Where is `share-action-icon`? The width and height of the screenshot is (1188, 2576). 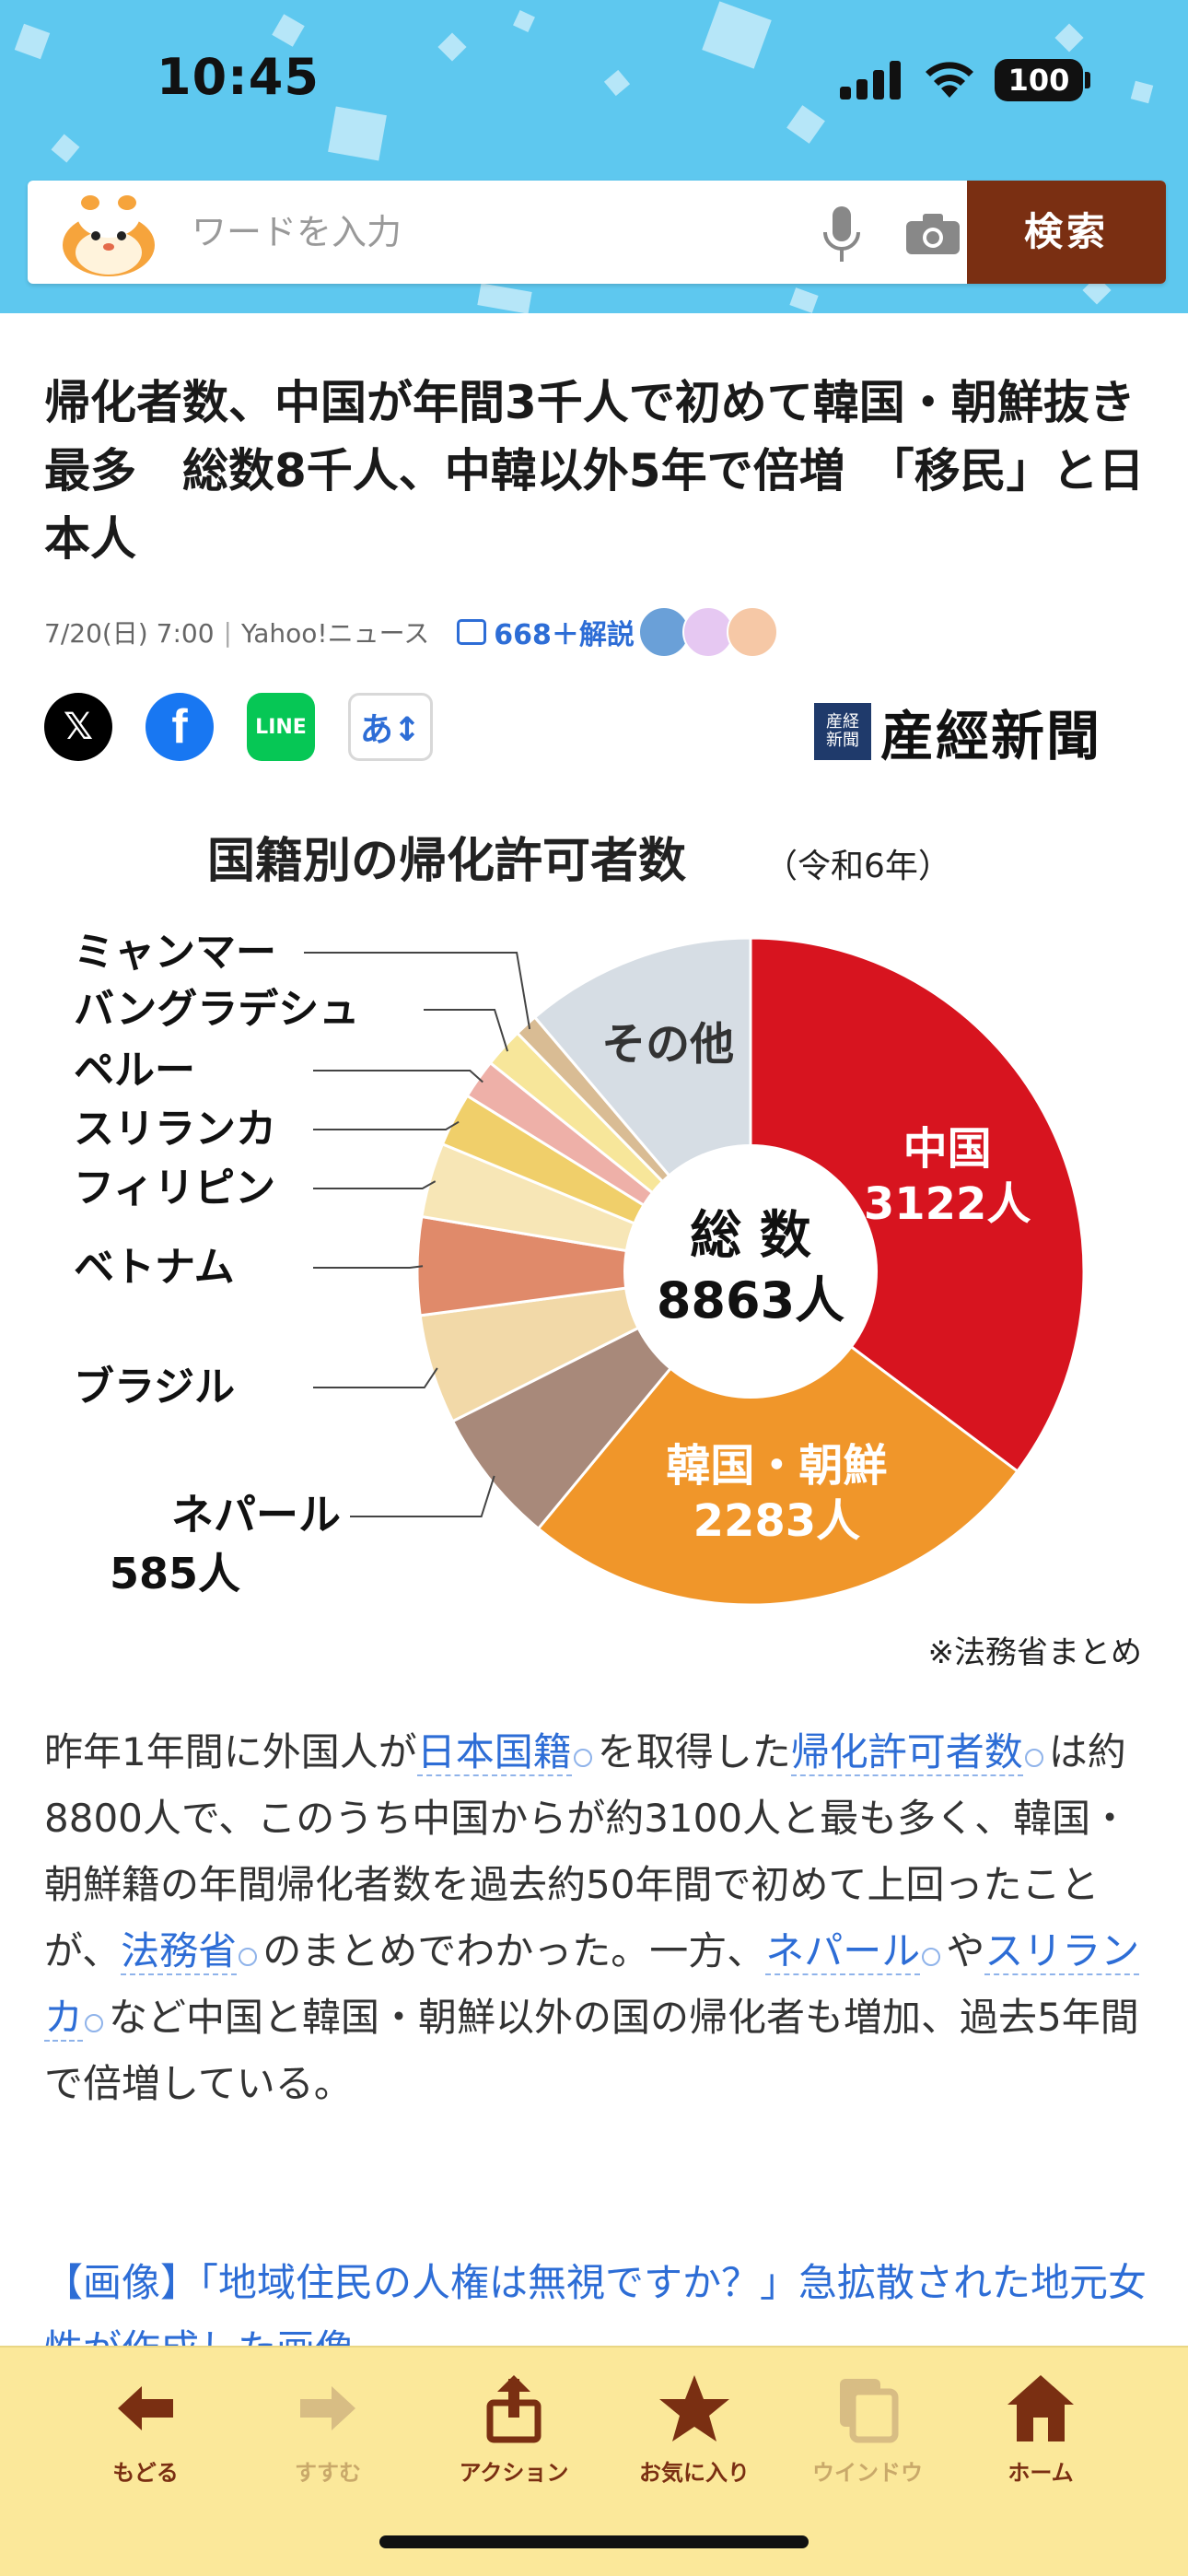 share-action-icon is located at coordinates (514, 2409).